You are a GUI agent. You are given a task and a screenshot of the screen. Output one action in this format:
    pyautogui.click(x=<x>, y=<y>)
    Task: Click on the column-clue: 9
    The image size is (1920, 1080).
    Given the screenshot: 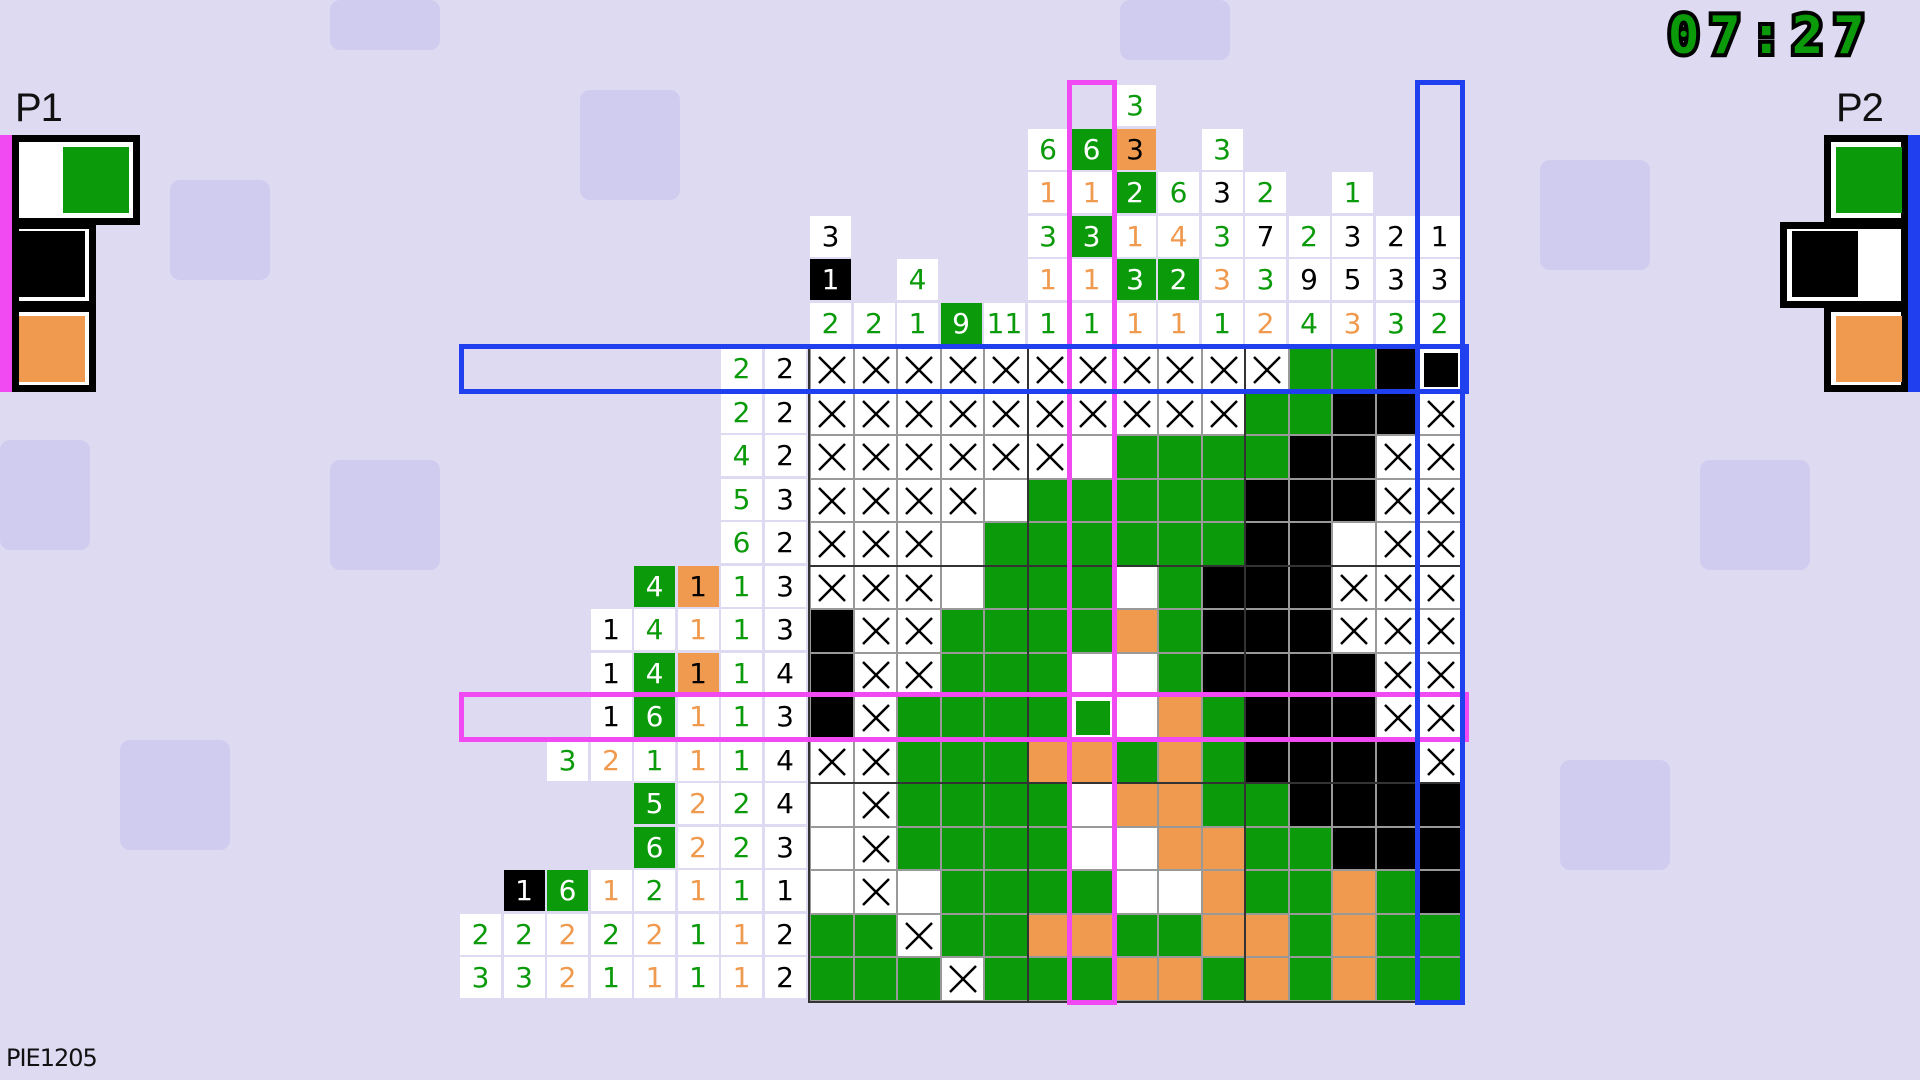 What is the action you would take?
    pyautogui.click(x=961, y=323)
    